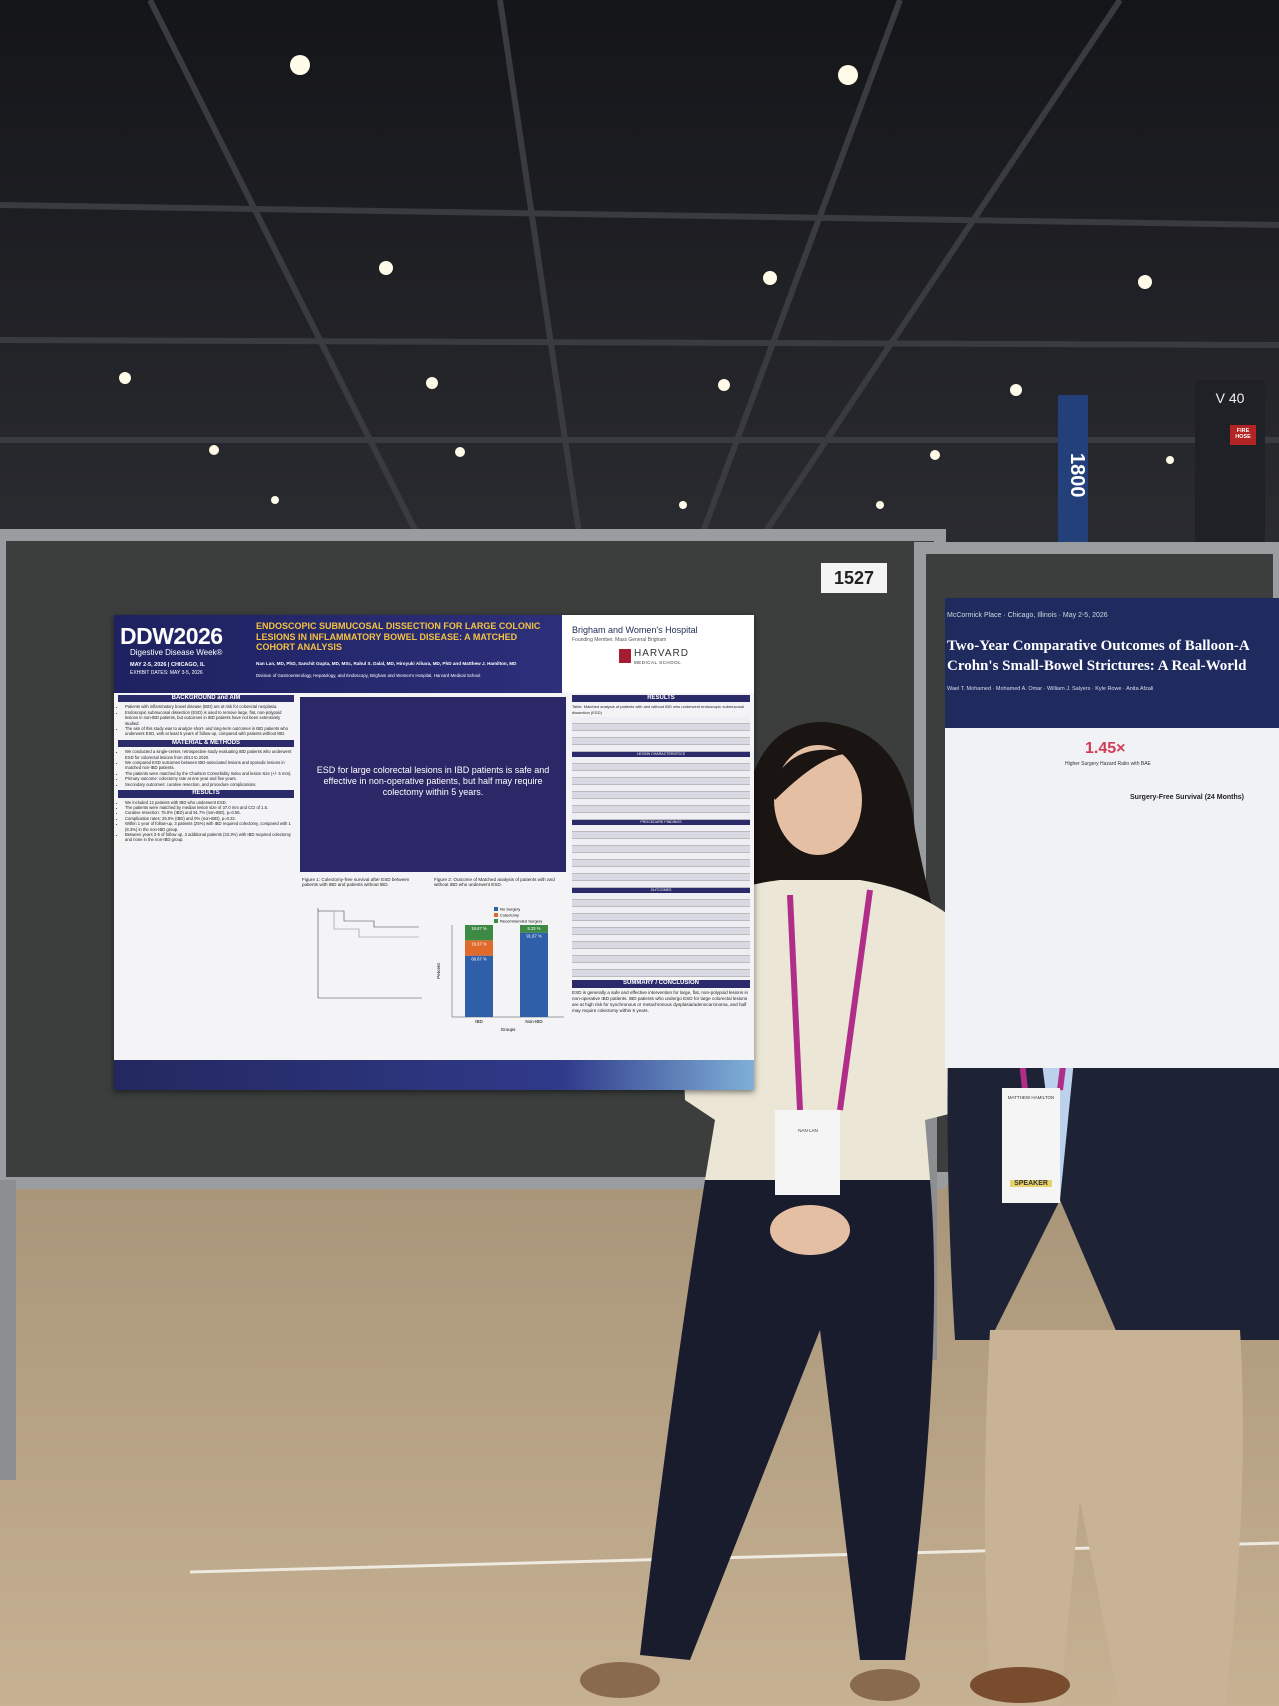 Image resolution: width=1279 pixels, height=1706 pixels. What do you see at coordinates (661, 653) in the screenshot?
I see `school-name: HARVARD` at bounding box center [661, 653].